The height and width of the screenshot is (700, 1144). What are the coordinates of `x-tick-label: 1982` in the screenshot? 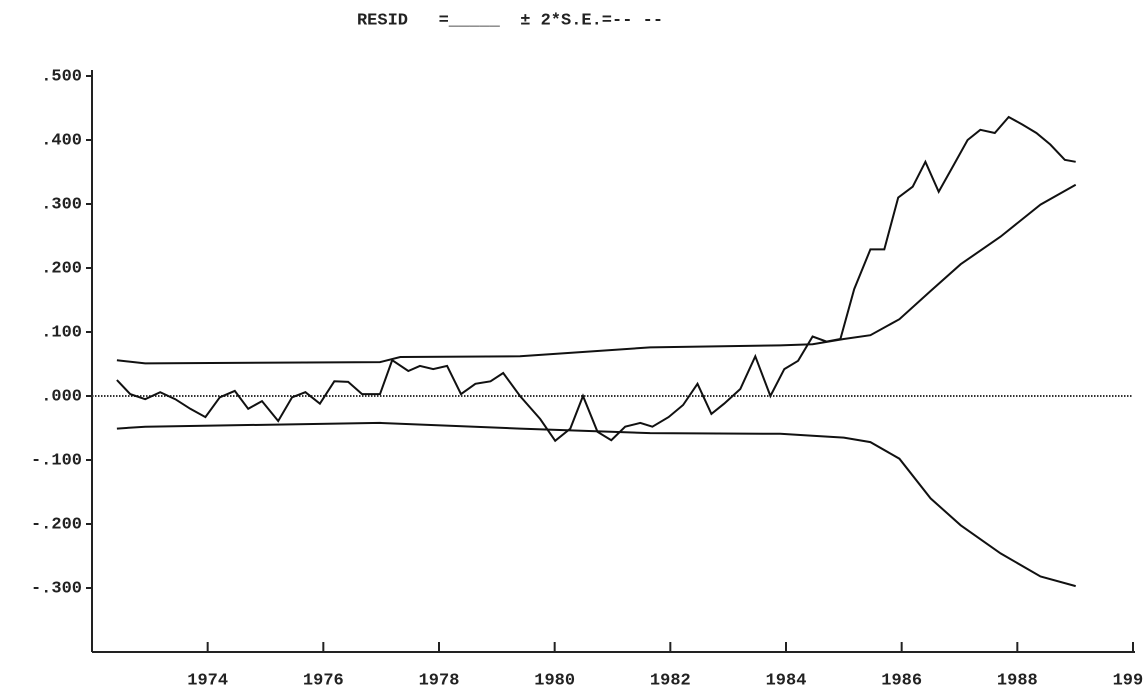 It's located at (670, 680).